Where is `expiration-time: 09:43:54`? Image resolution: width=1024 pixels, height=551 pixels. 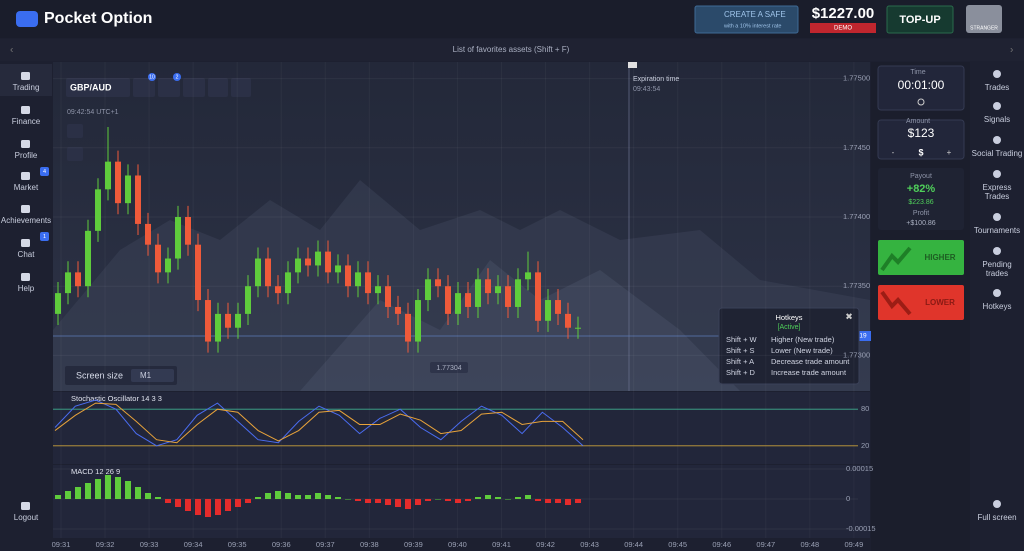 expiration-time: 09:43:54 is located at coordinates (646, 89).